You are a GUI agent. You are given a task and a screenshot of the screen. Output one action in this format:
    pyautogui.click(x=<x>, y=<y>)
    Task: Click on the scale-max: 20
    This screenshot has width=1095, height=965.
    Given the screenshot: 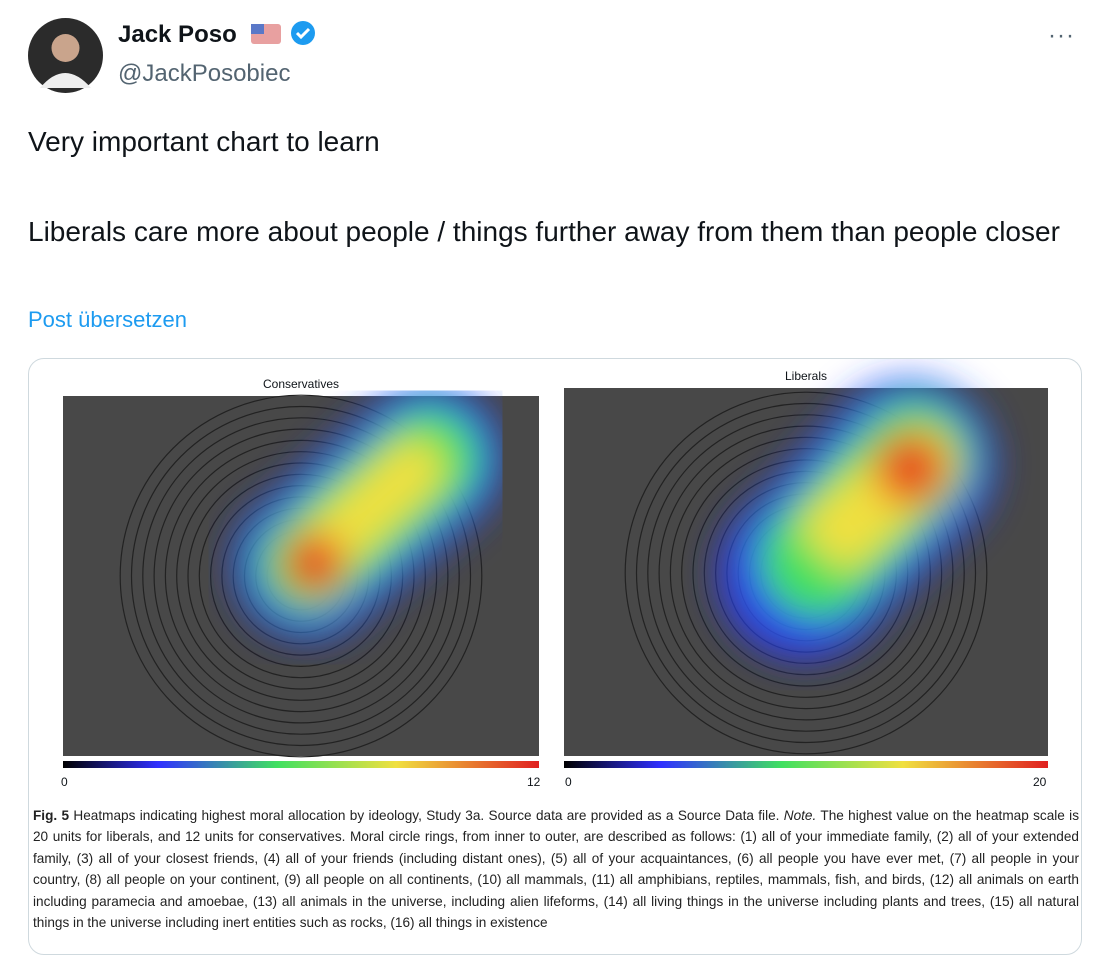 What is the action you would take?
    pyautogui.click(x=1040, y=782)
    